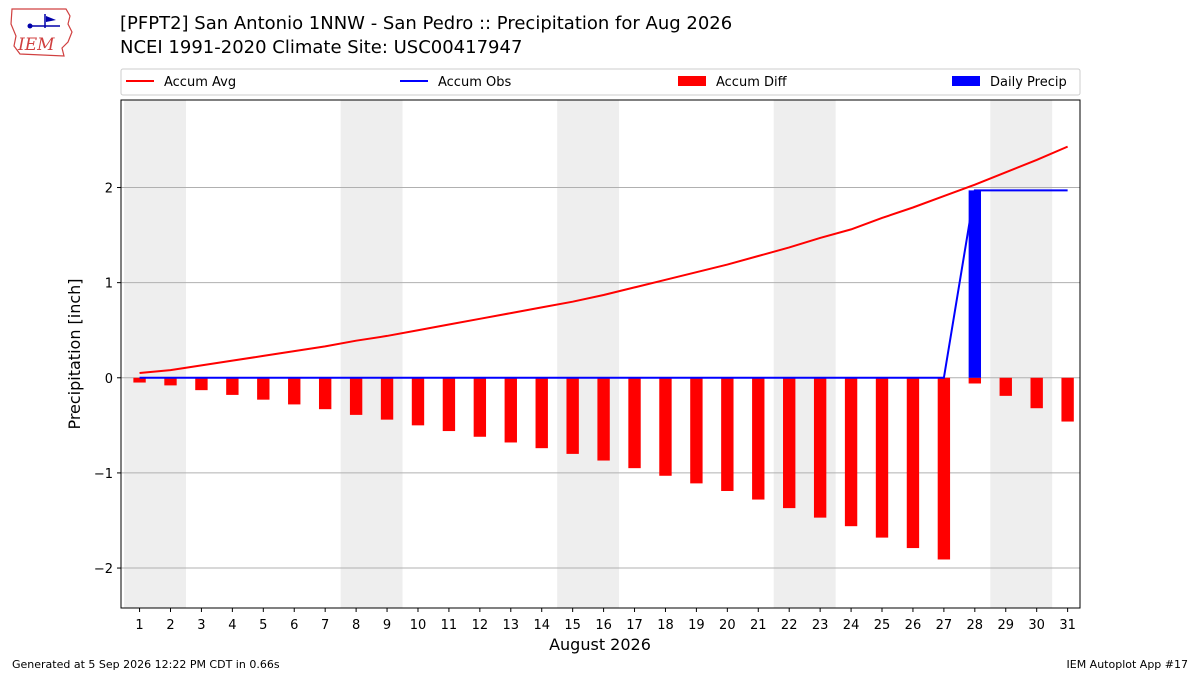 The image size is (1200, 675). What do you see at coordinates (727, 625) in the screenshot?
I see `x-tick-label: 20` at bounding box center [727, 625].